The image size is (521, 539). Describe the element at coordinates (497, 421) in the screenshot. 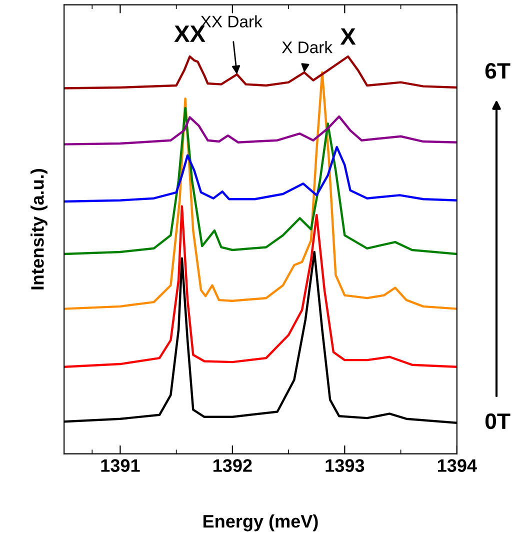

I see `text: 0T` at that location.